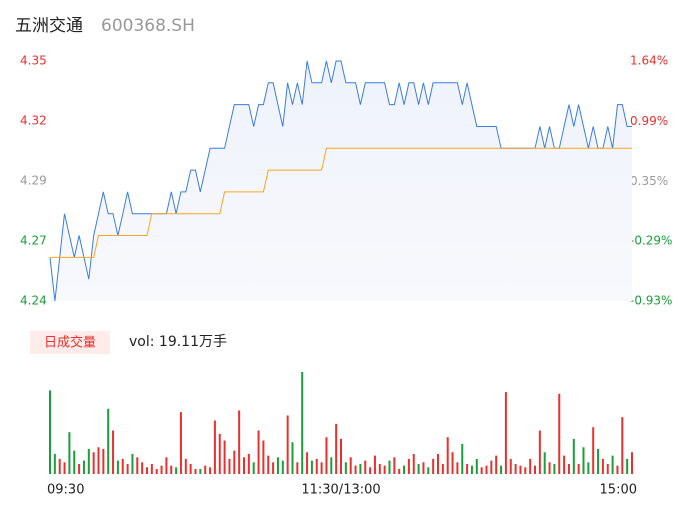 The height and width of the screenshot is (524, 686). I want to click on y-tick-label: 4.24, so click(33, 301).